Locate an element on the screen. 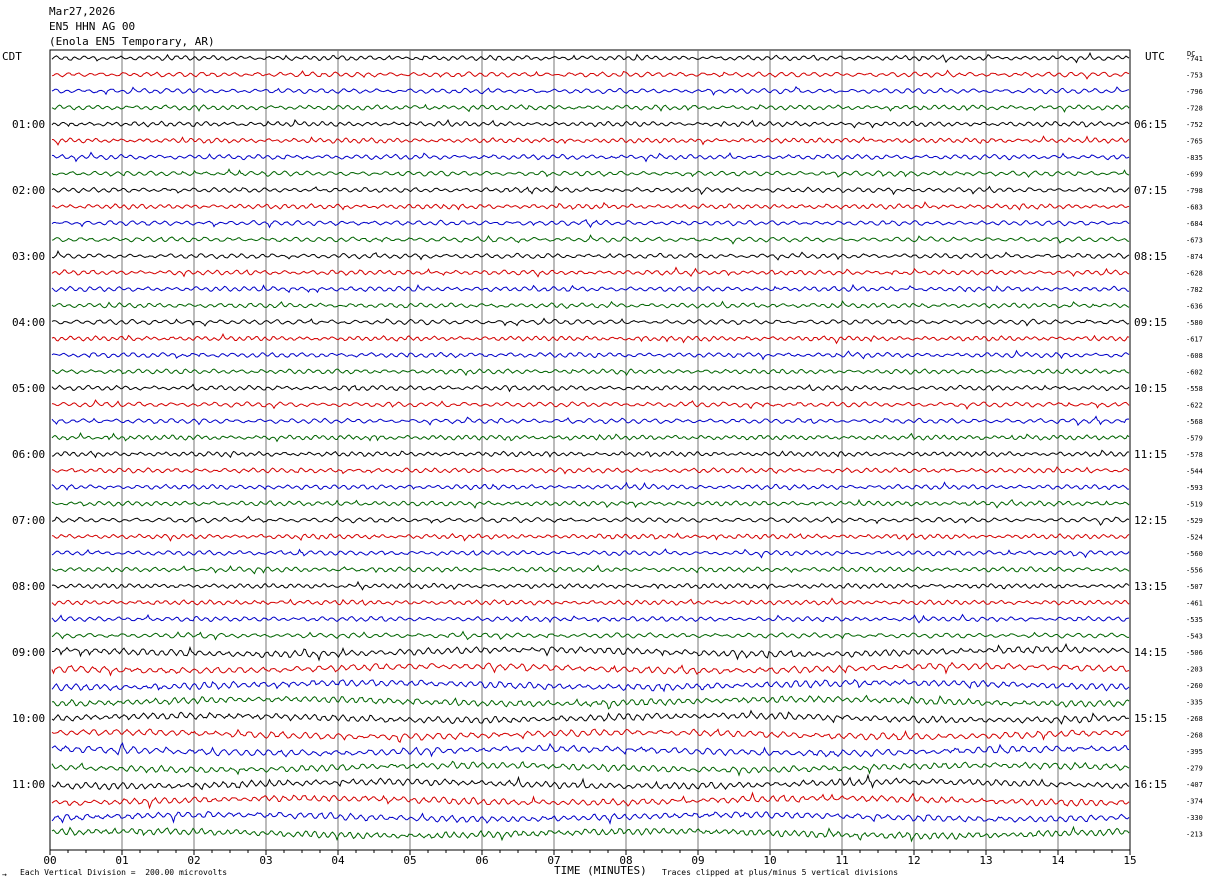 This screenshot has width=1210, height=886. dc-offset-label: -752 is located at coordinates (1194, 125).